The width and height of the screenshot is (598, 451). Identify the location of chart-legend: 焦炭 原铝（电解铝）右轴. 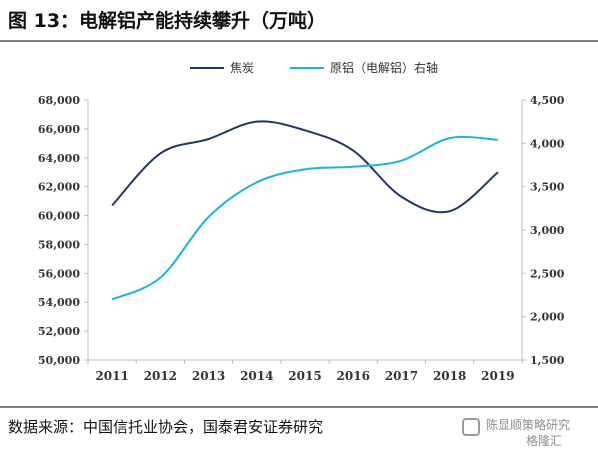
(314, 67).